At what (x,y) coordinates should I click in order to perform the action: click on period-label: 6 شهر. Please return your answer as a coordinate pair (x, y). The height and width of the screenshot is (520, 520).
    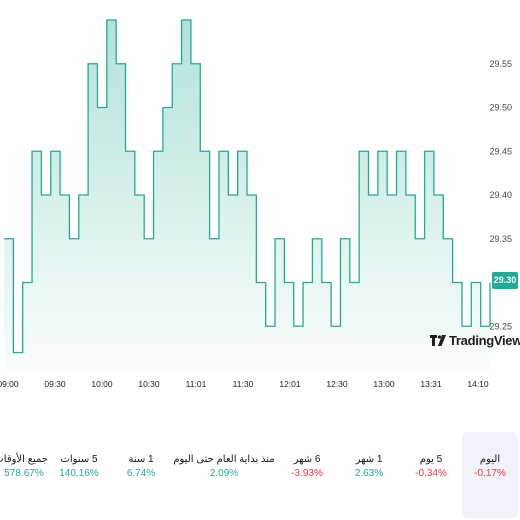
    Looking at the image, I should click on (307, 459).